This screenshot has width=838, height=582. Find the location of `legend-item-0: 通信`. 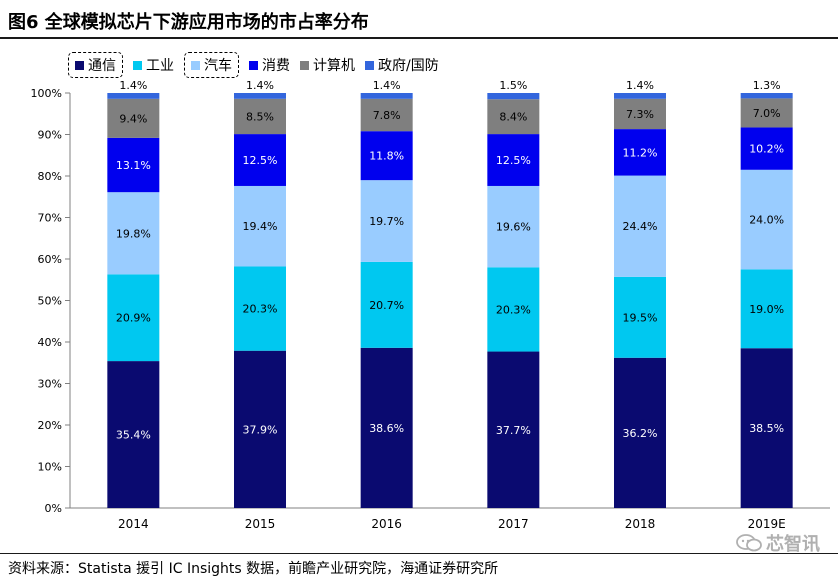

legend-item-0: 通信 is located at coordinates (95, 65).